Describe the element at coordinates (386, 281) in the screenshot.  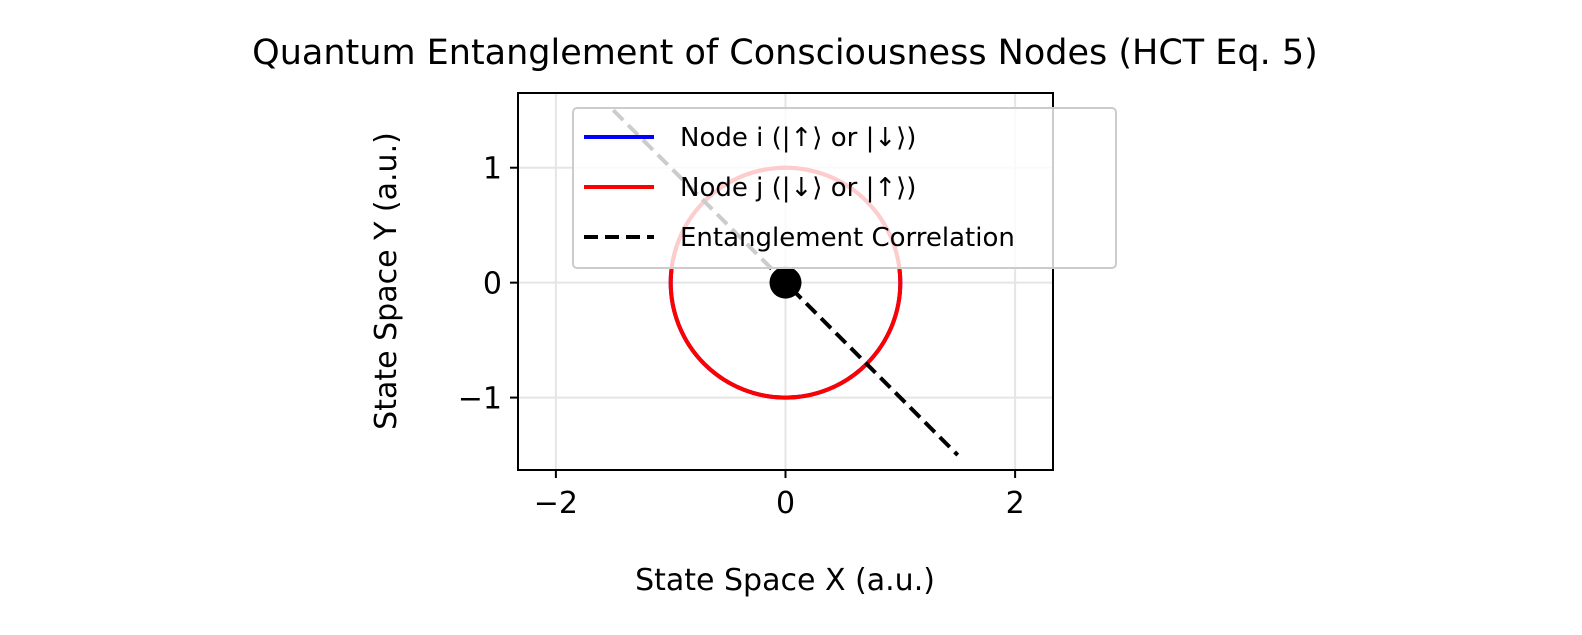
I see `y-axis-label: State Space Y (a.u.)` at that location.